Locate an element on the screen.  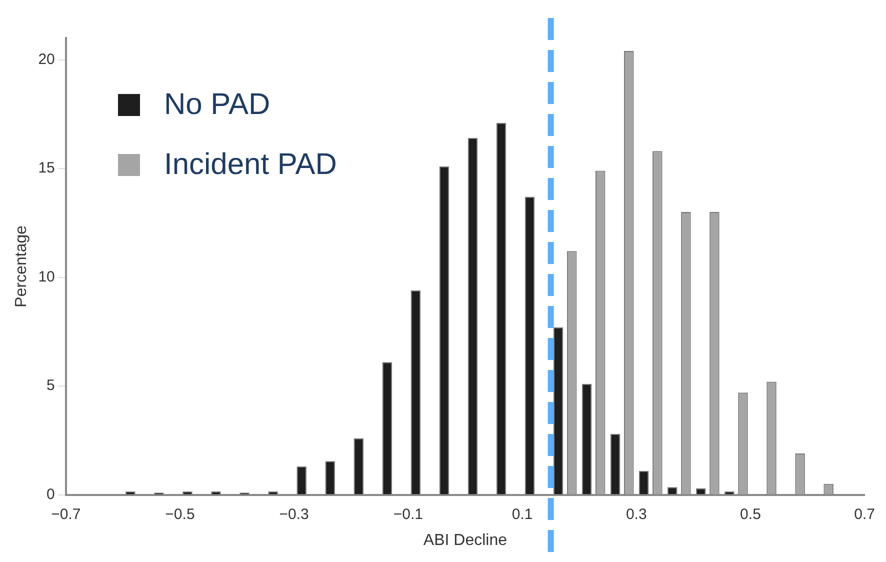
x-tick-label: 0.3 is located at coordinates (636, 514).